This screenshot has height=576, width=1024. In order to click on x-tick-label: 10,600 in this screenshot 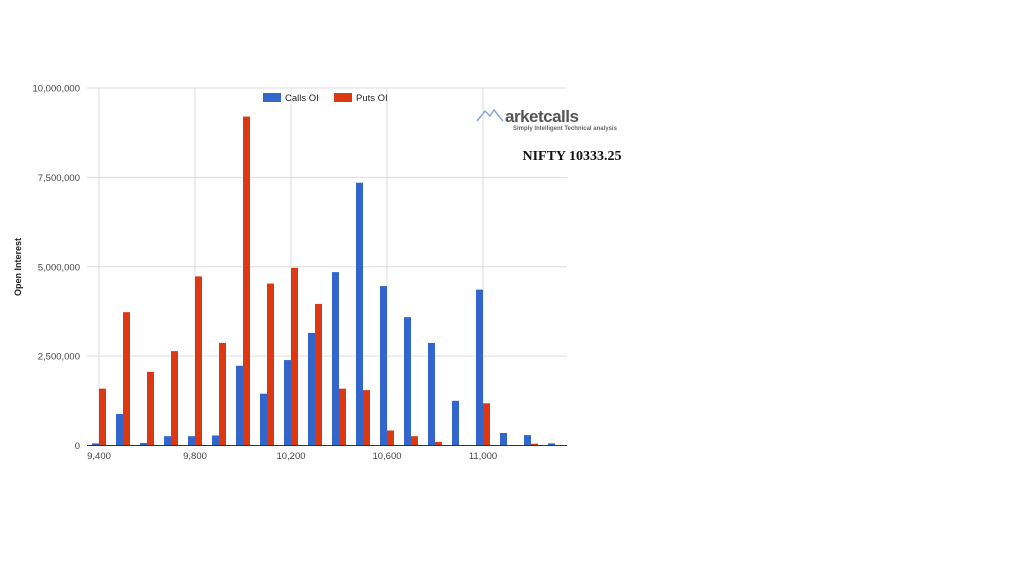, I will do `click(386, 456)`.